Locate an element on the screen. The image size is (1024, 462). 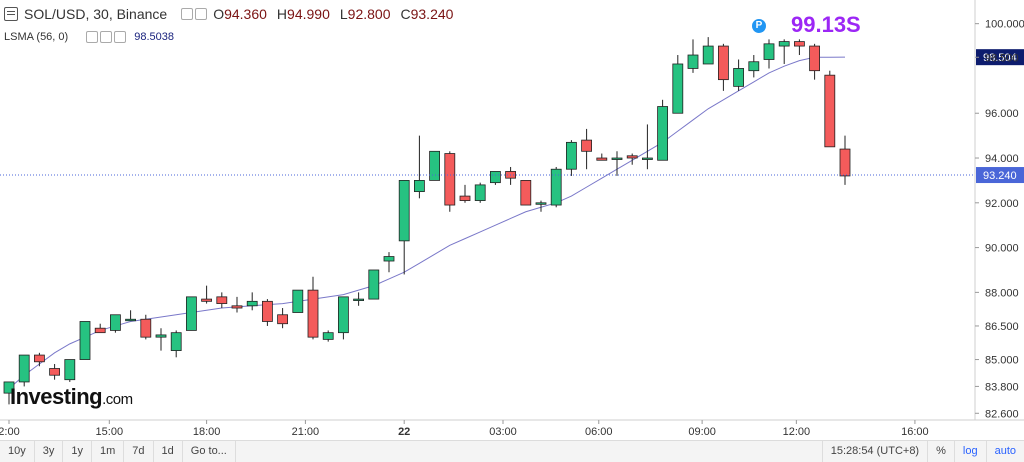
auto-button: auto is located at coordinates (1004, 451).